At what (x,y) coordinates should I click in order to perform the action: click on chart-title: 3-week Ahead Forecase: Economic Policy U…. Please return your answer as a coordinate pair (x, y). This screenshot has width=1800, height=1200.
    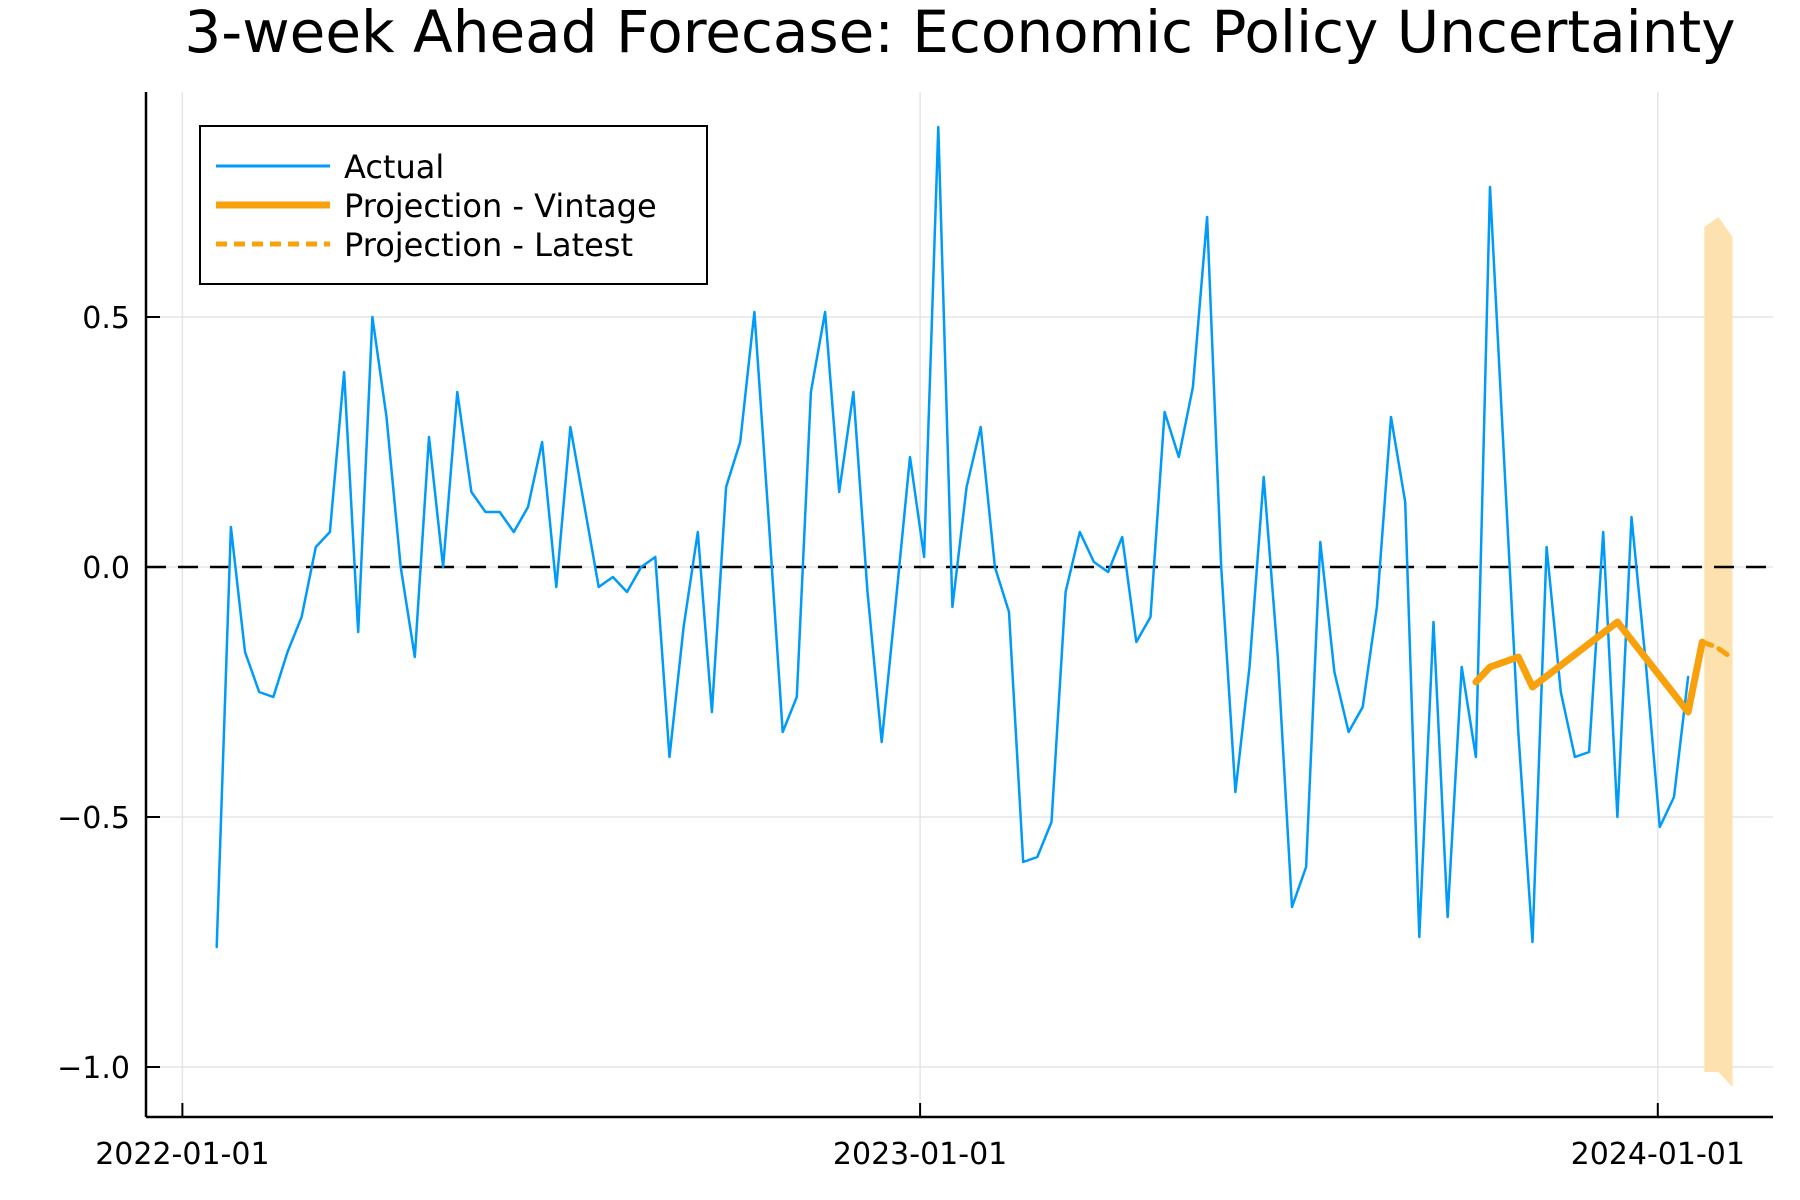
    Looking at the image, I should click on (959, 33).